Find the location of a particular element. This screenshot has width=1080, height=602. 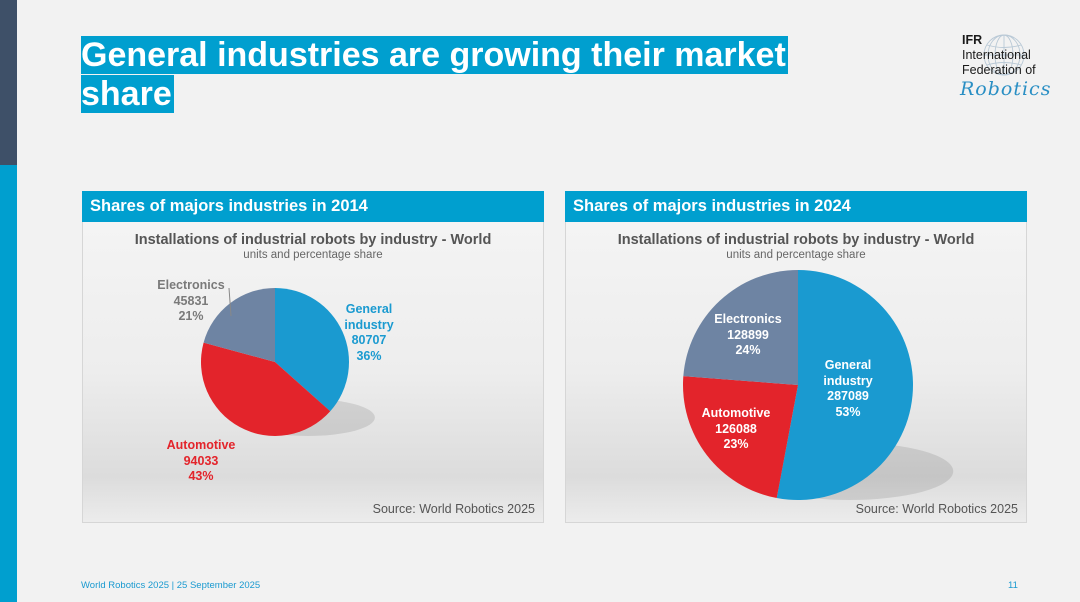

label-general-industry: General industry 287089 53% is located at coordinates (848, 388).